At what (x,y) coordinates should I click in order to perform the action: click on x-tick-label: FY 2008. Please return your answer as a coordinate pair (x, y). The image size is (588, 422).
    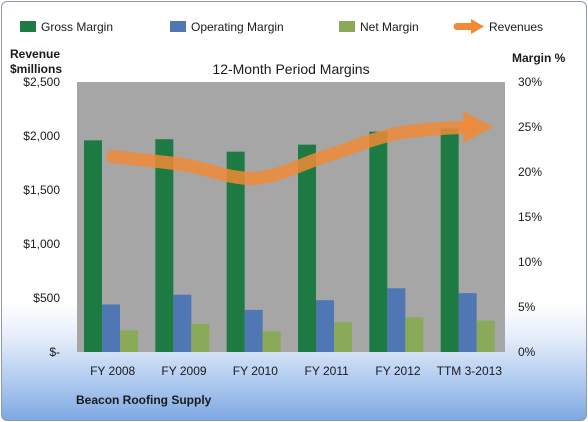
    Looking at the image, I should click on (112, 371).